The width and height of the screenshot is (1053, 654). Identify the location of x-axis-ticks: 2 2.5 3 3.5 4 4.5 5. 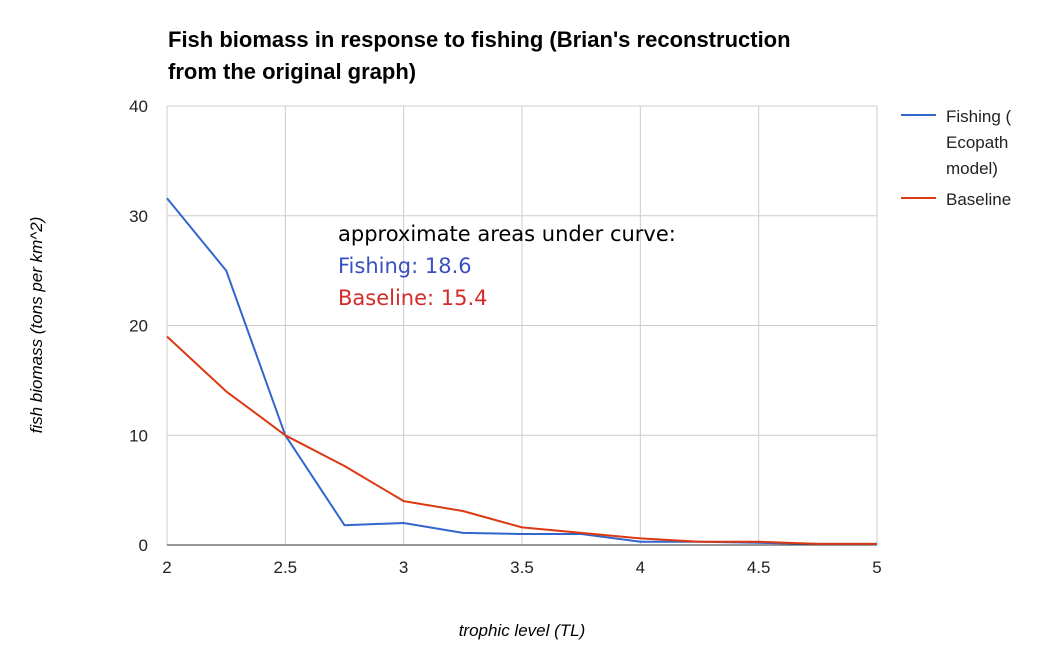
(521, 567).